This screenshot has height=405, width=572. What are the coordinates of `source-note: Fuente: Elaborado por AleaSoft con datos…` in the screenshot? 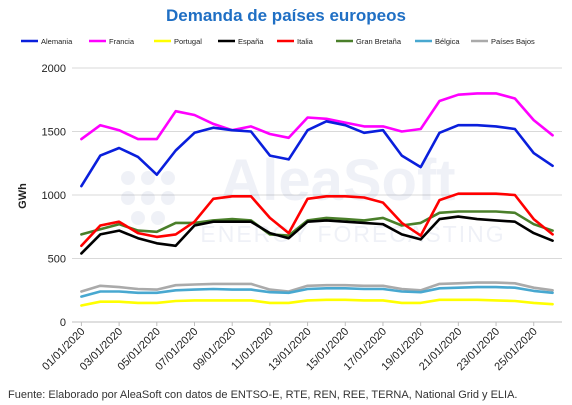 It's located at (263, 395).